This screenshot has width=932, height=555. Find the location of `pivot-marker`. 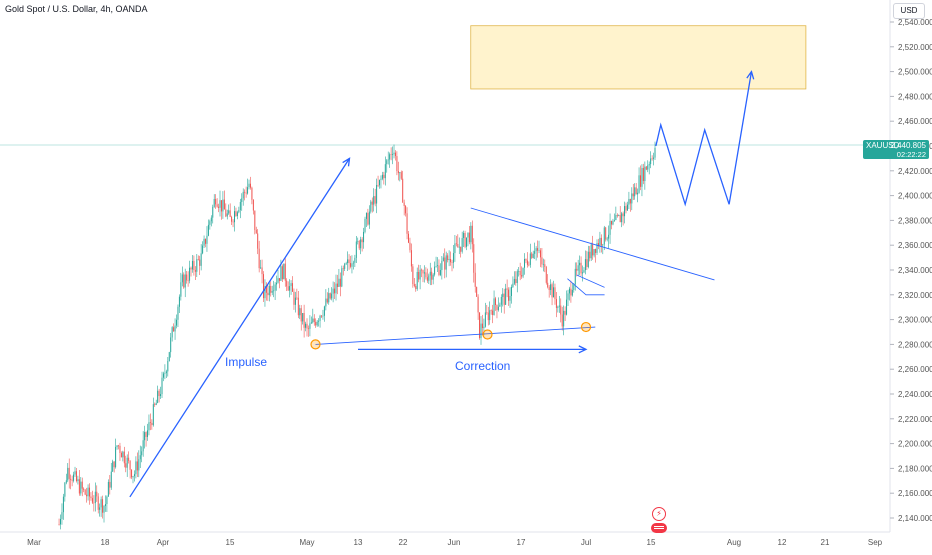

pivot-marker is located at coordinates (586, 327).